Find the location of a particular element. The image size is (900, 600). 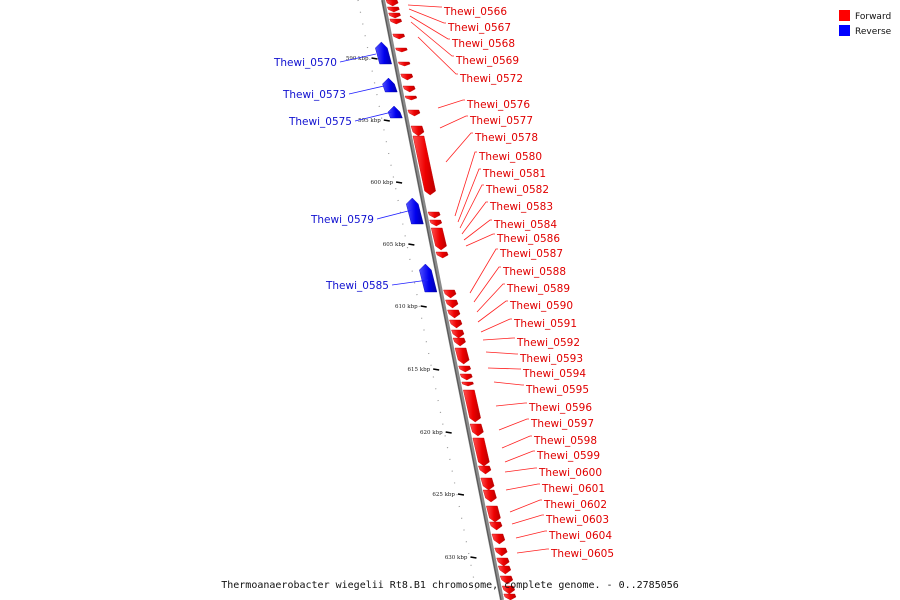

gene-label-thewi-0591: Thewi_0591 is located at coordinates (545, 324).